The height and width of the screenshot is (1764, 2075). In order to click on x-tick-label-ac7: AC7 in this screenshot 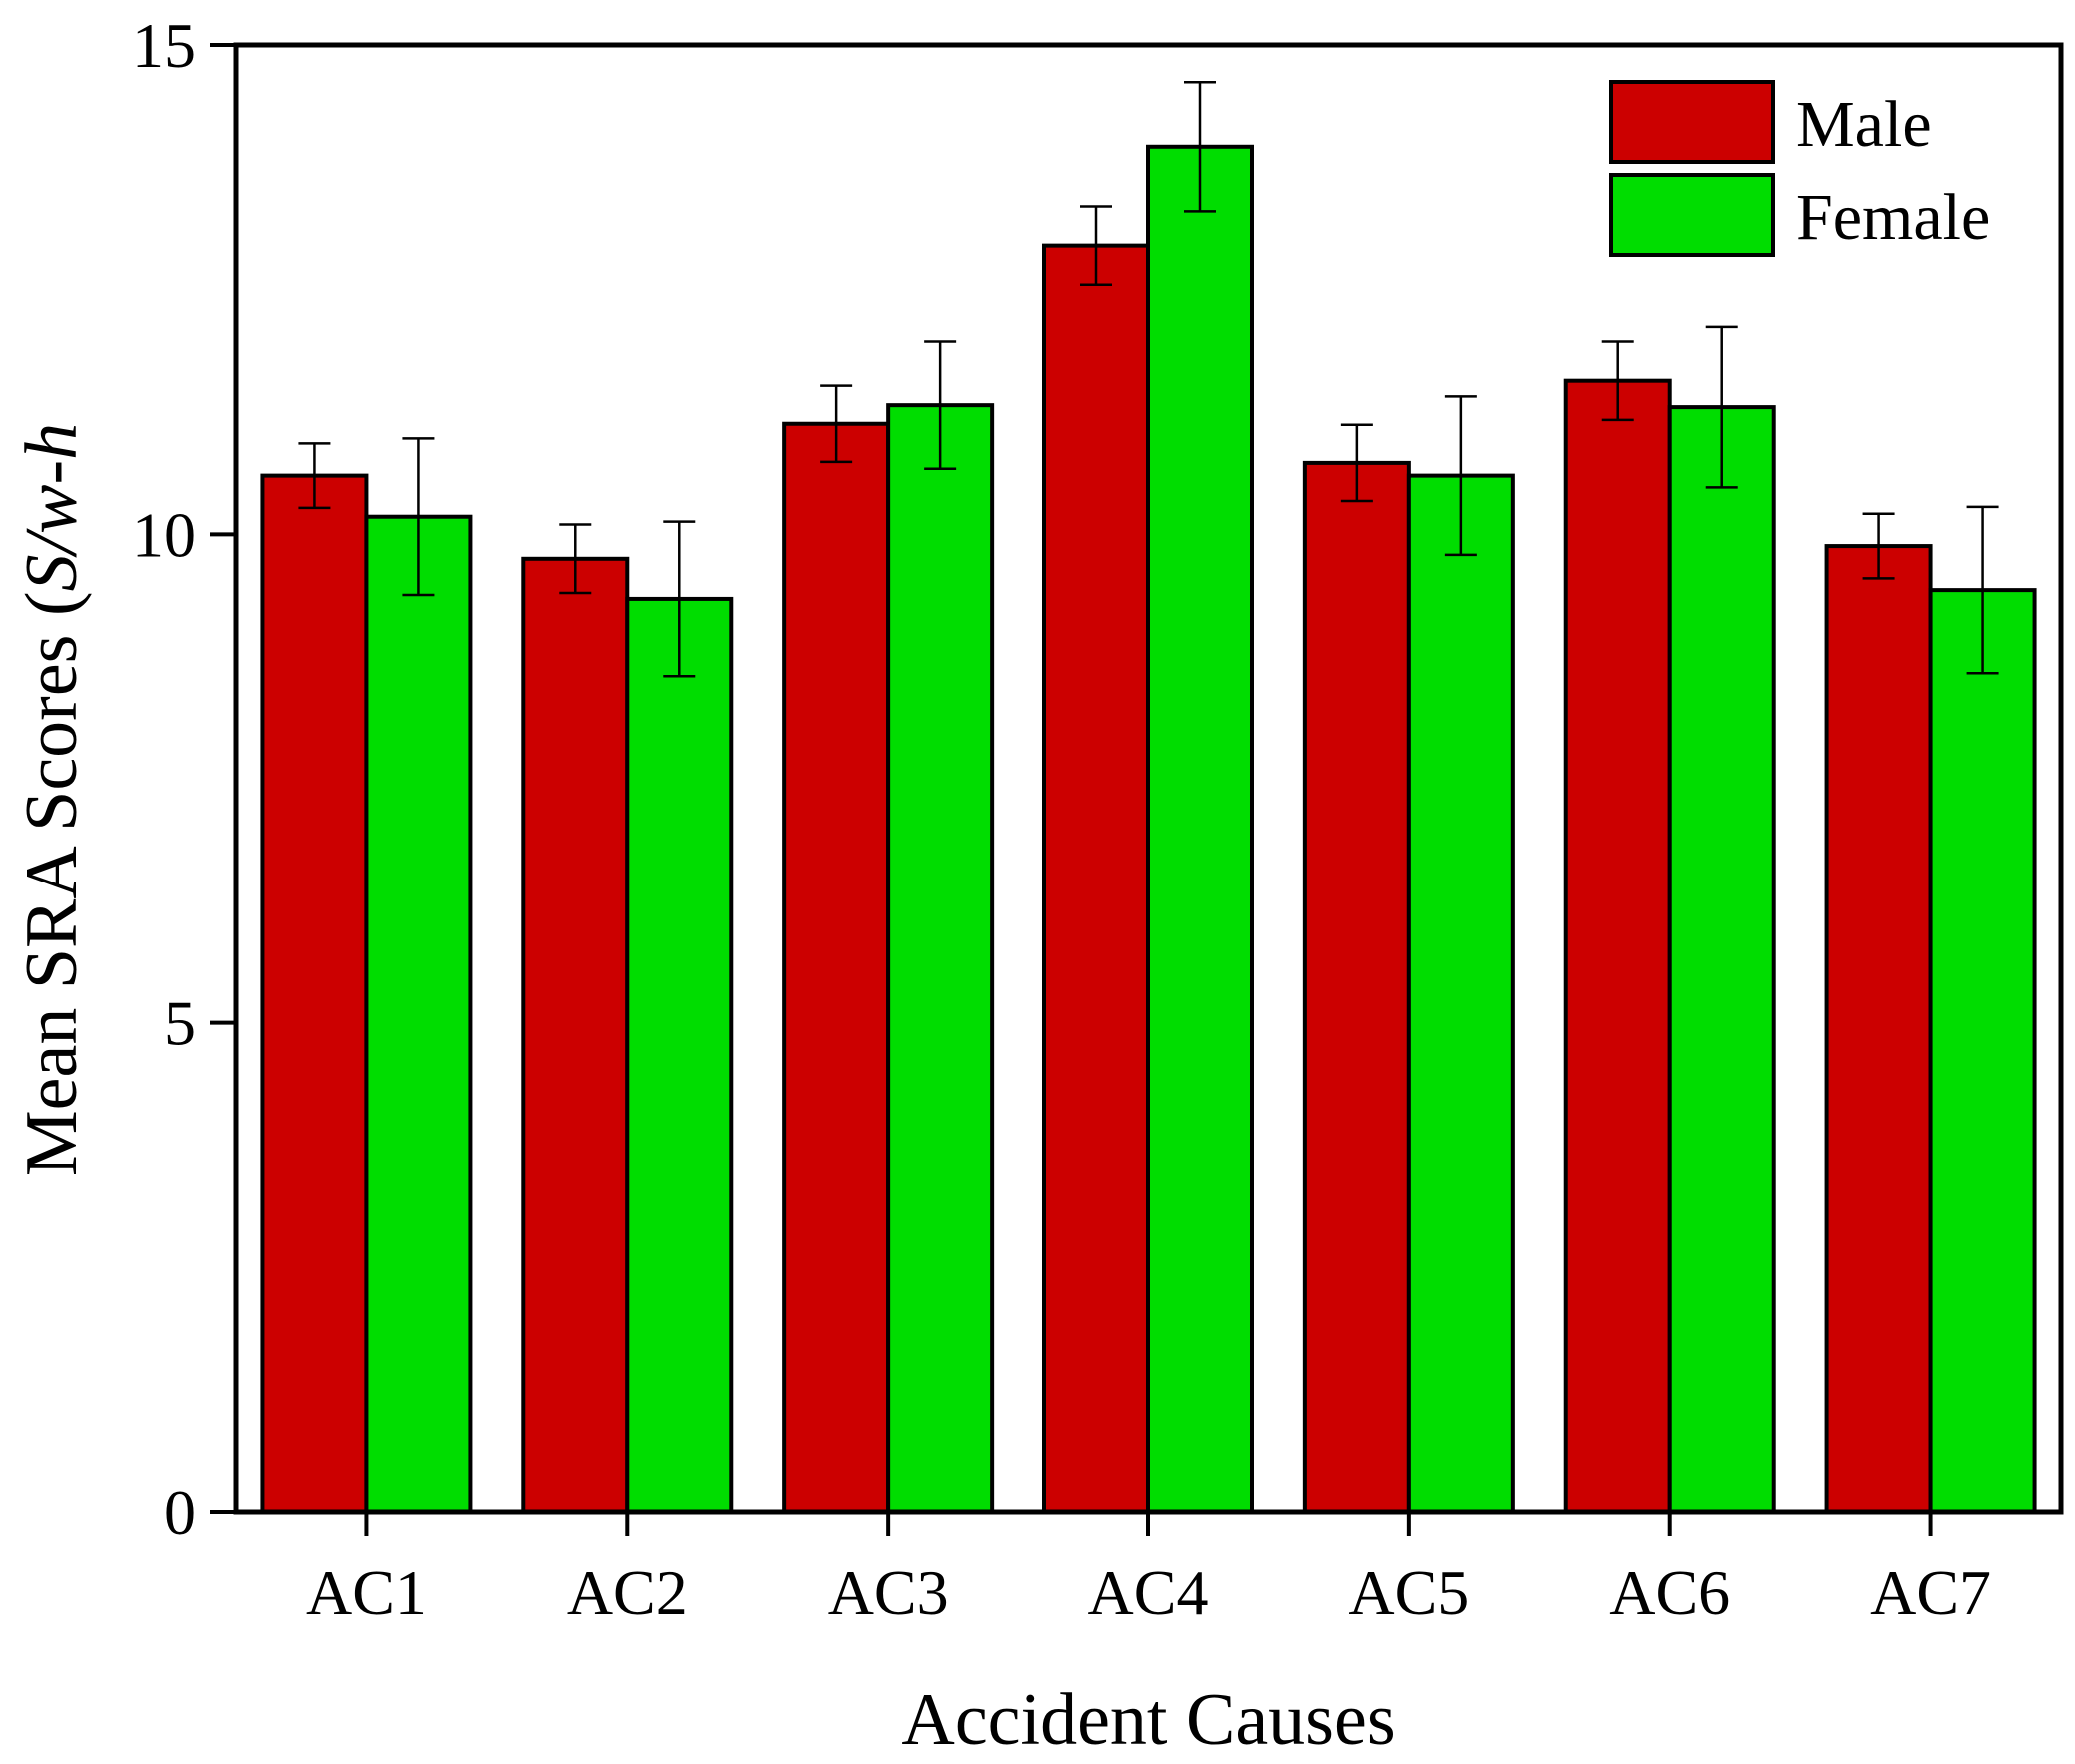, I will do `click(1931, 1592)`.